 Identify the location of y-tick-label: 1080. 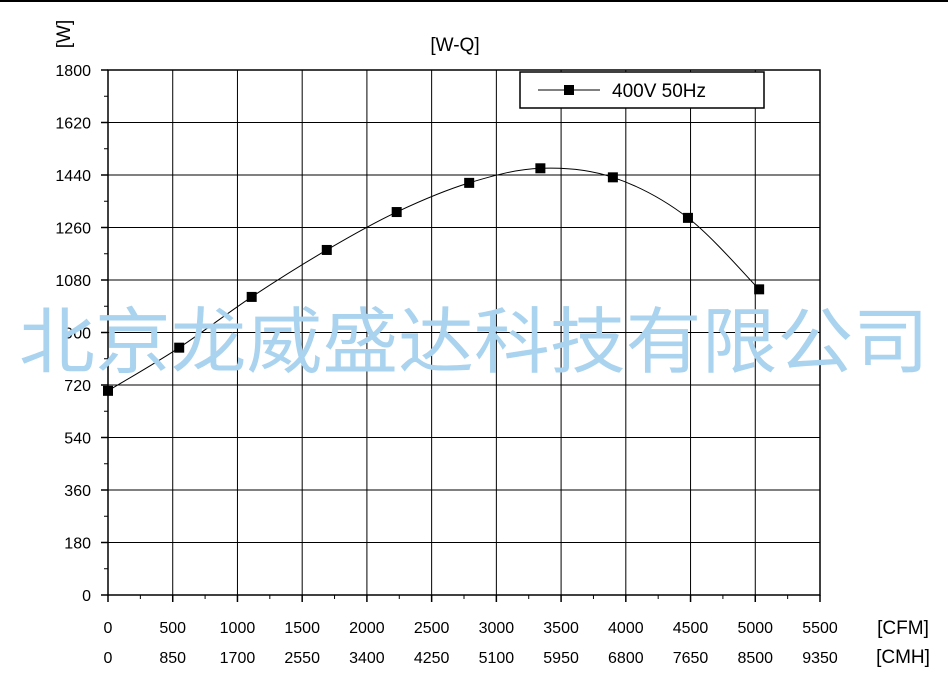
(73, 281).